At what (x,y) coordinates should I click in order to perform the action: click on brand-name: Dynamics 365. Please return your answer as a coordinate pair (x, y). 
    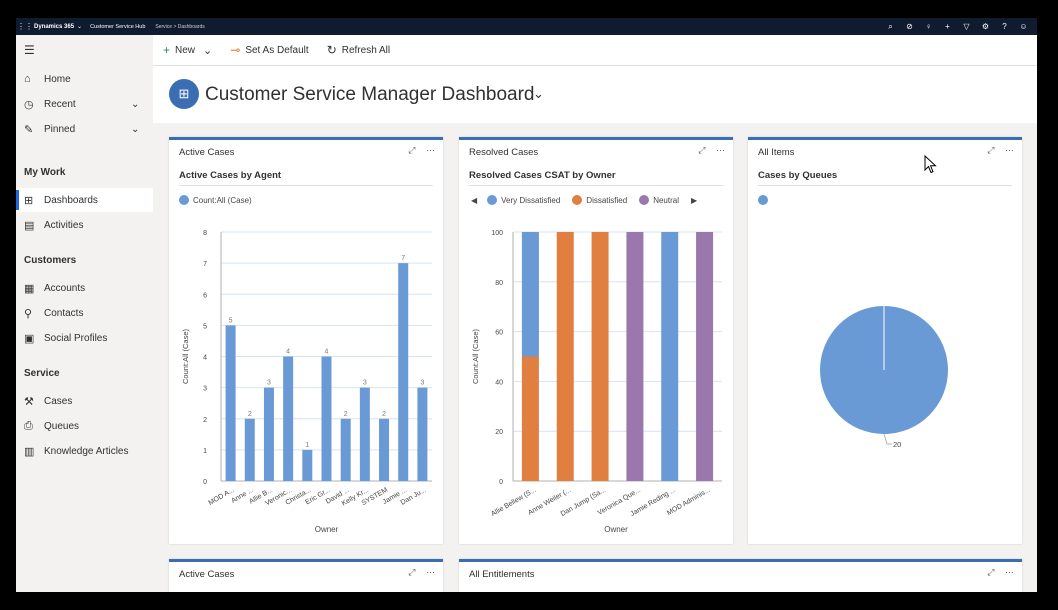
    Looking at the image, I should click on (54, 26).